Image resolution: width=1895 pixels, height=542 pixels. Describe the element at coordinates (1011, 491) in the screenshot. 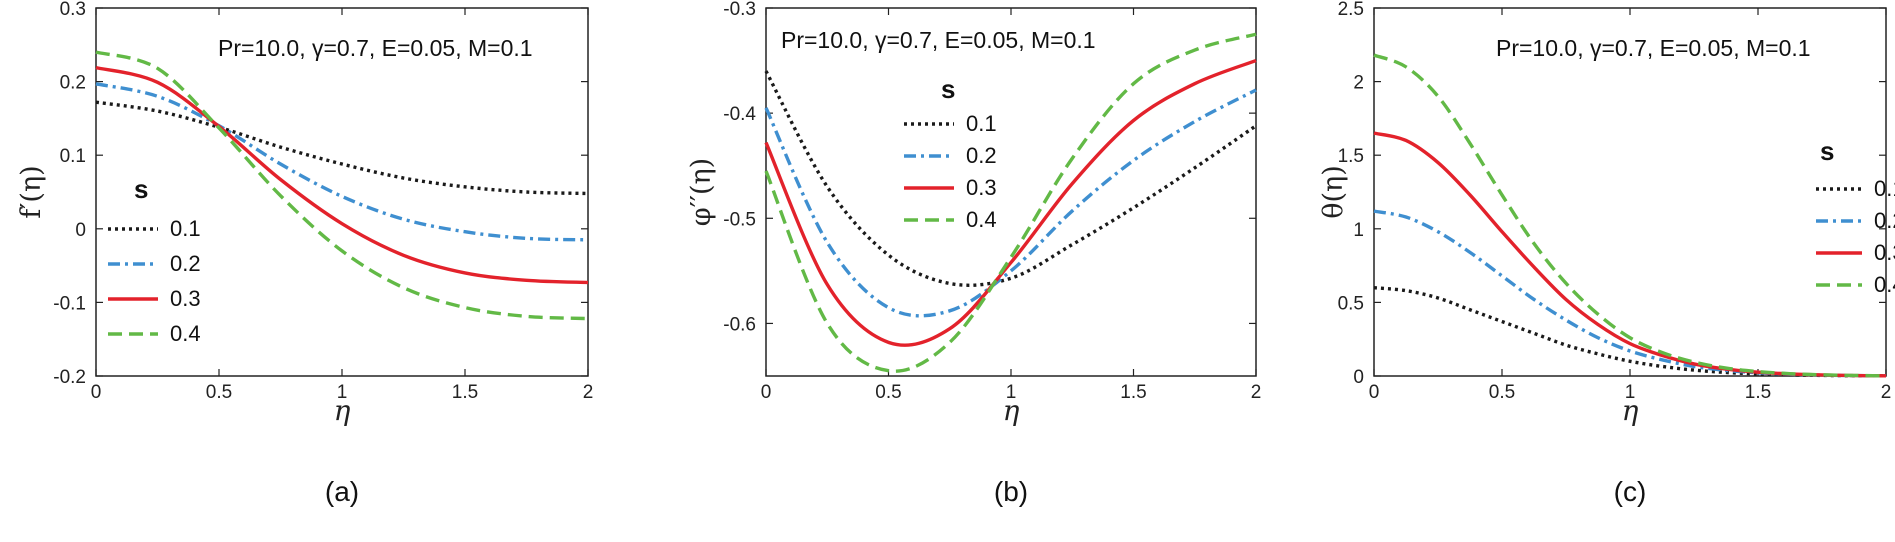

I see `panel-b-caption: (b)` at that location.